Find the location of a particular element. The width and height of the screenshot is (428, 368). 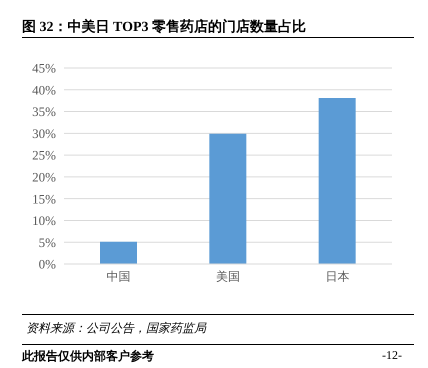

y-tick-label: 5% is located at coordinates (47, 242).